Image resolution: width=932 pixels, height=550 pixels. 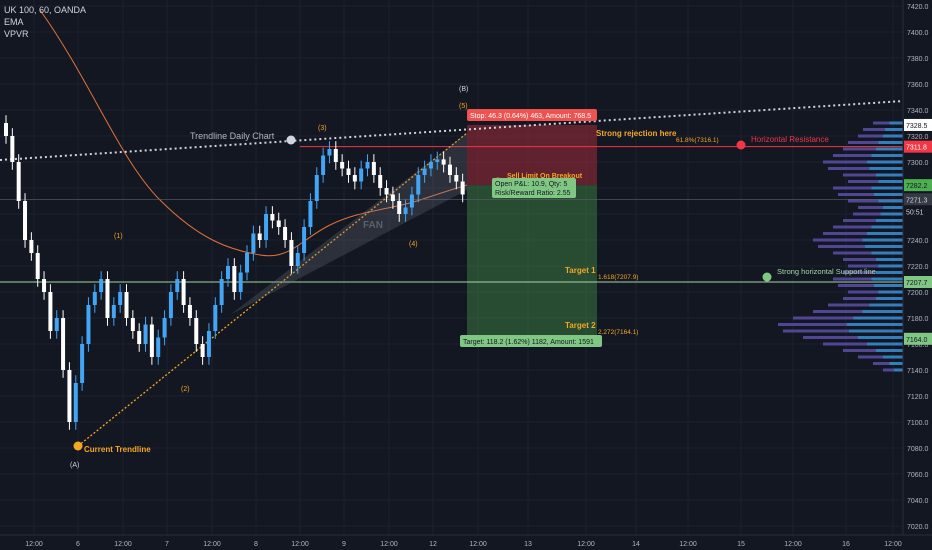 What do you see at coordinates (532, 262) in the screenshot?
I see `take-profit-zone` at bounding box center [532, 262].